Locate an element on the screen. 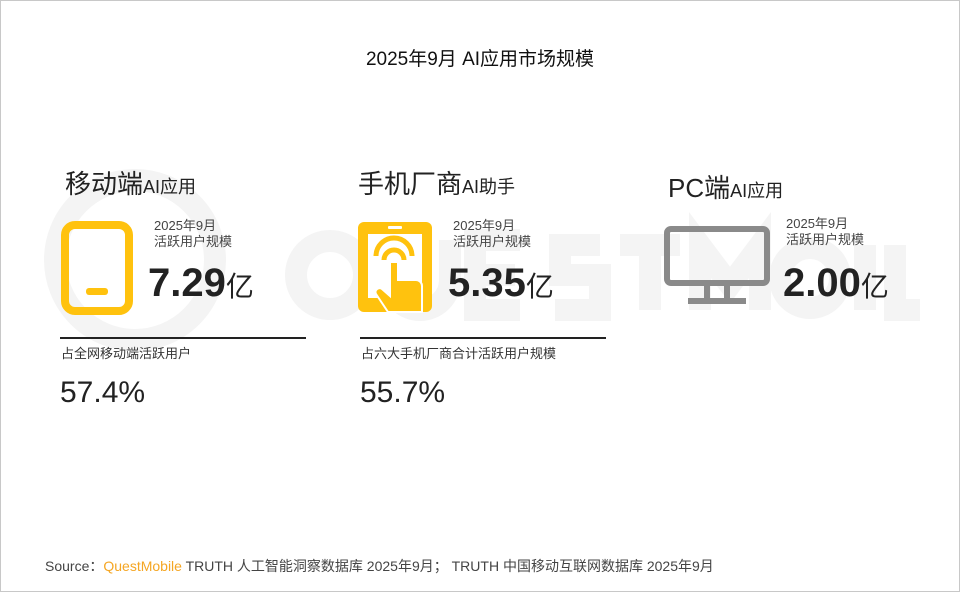  card-value: 5.35亿 is located at coordinates (501, 283).